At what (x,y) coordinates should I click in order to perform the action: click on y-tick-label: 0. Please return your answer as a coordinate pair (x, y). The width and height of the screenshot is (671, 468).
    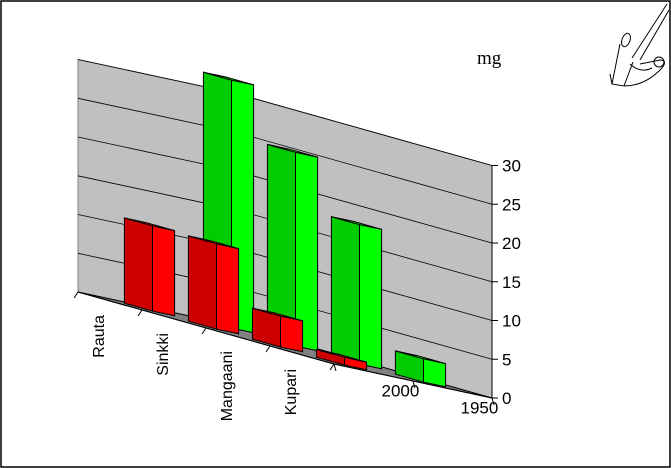
    Looking at the image, I should click on (506, 398).